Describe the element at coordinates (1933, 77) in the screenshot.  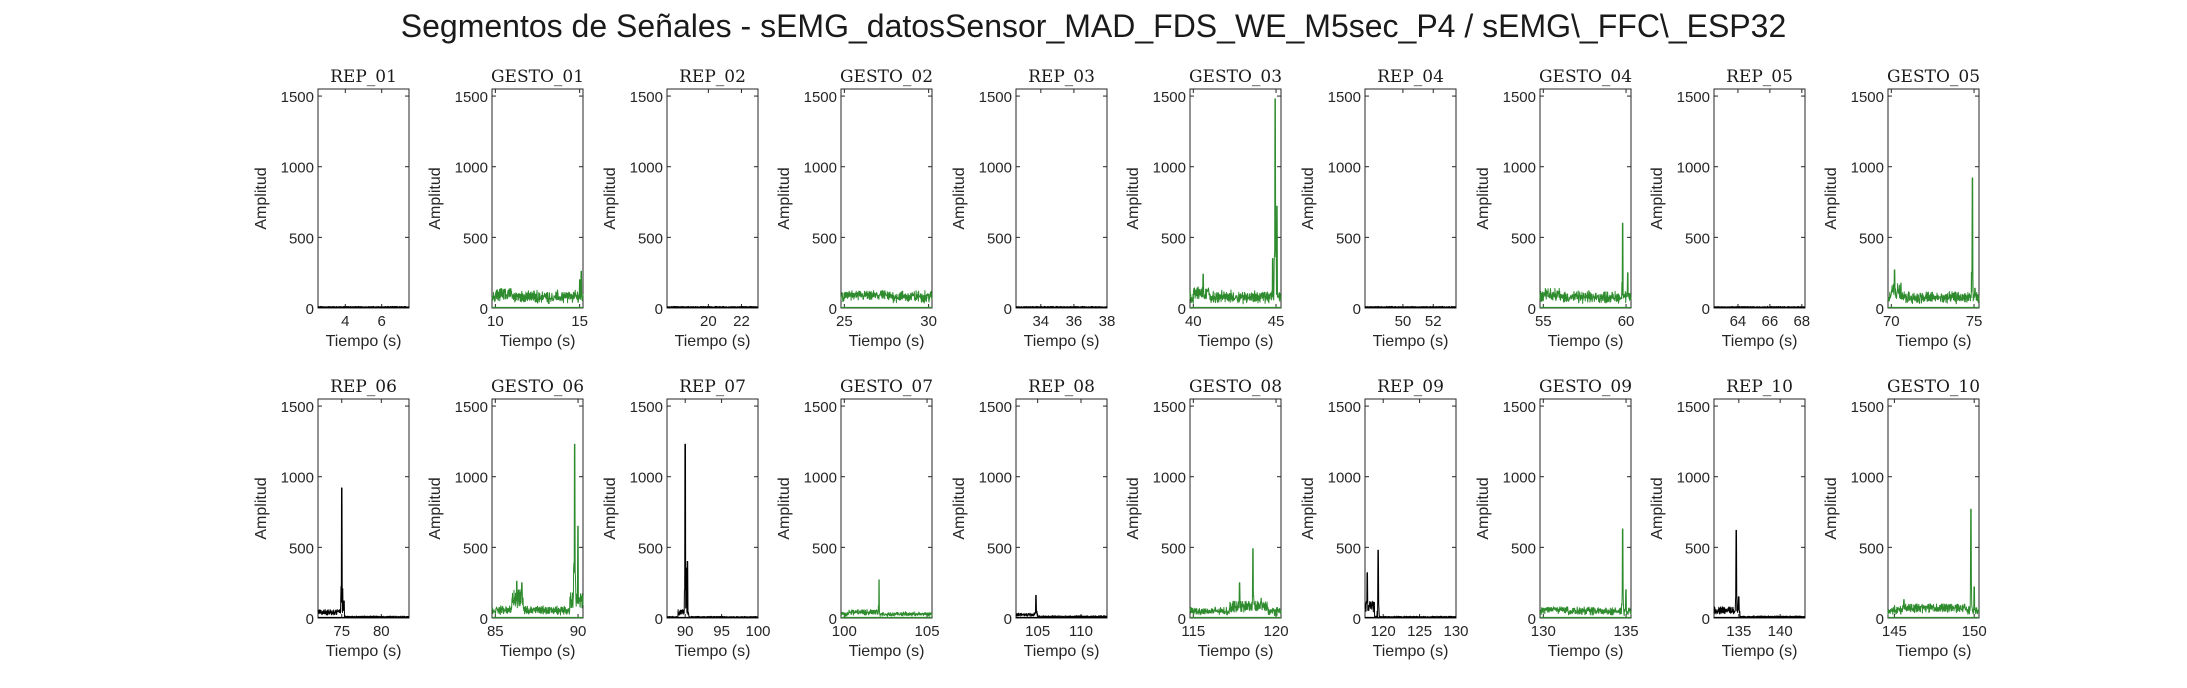
I see `panel-title: GESTO_05` at that location.